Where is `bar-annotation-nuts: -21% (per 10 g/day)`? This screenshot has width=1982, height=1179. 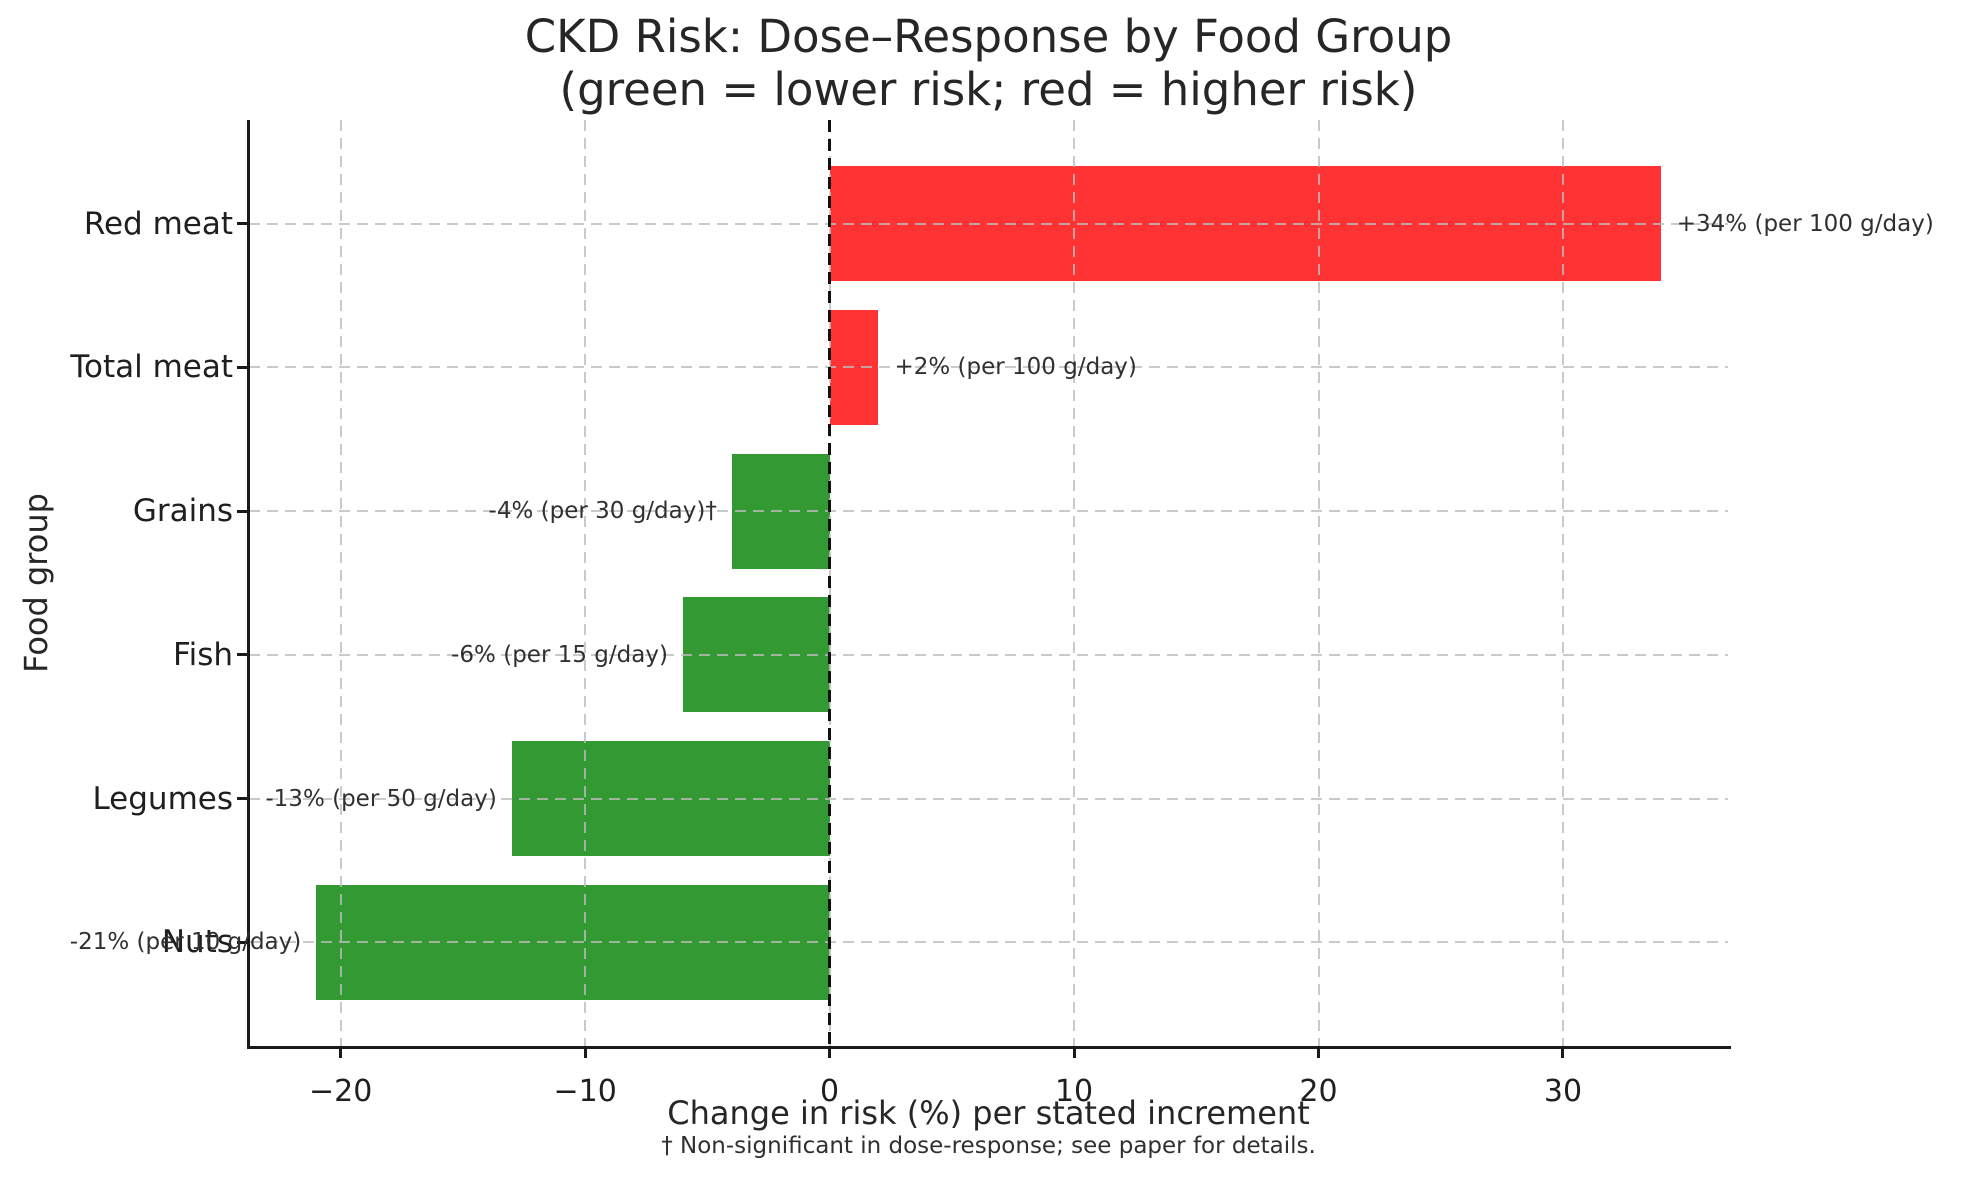
bar-annotation-nuts: -21% (per 10 g/day) is located at coordinates (185, 942).